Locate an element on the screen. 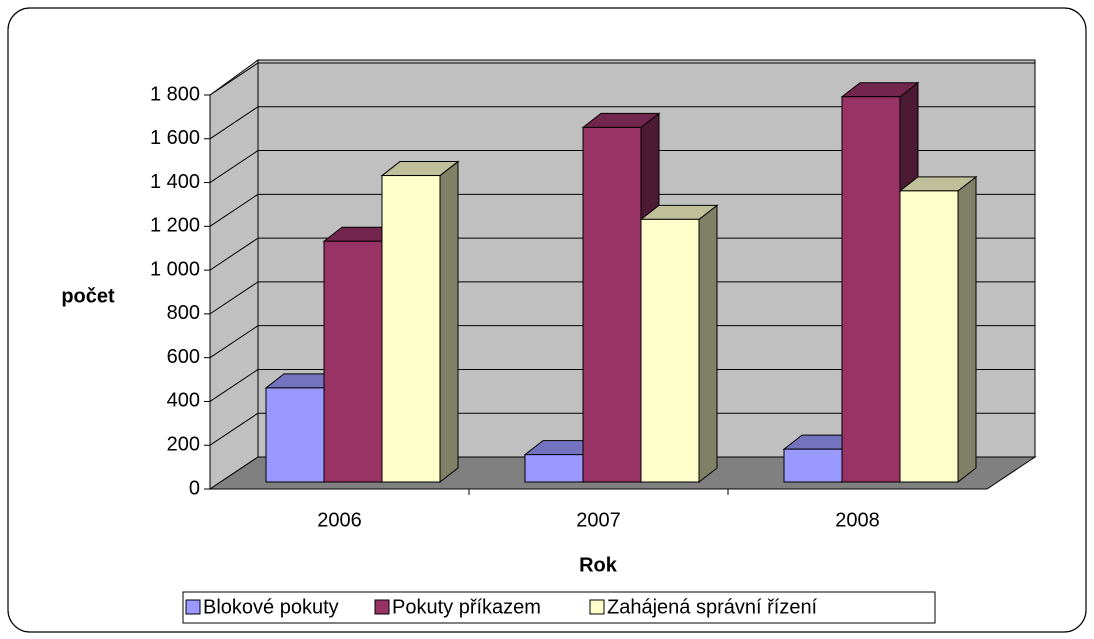  legend-label: Zahájená správní řízení is located at coordinates (712, 607).